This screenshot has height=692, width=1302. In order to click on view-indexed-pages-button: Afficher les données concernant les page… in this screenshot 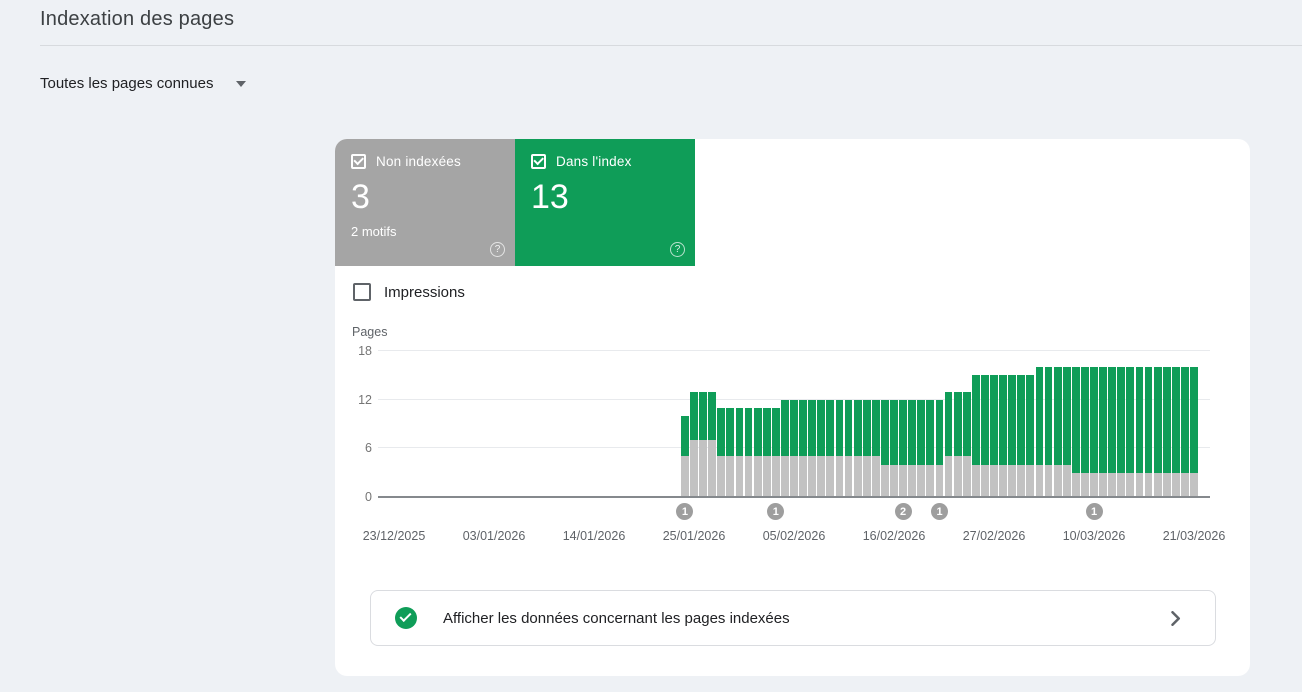, I will do `click(793, 618)`.